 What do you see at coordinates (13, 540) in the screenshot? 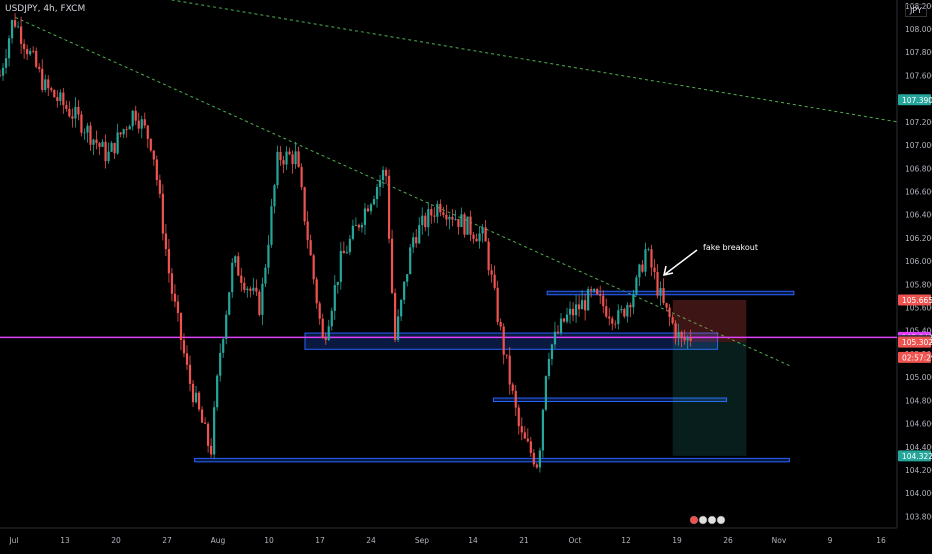
I see `x-tick-label: Jul` at bounding box center [13, 540].